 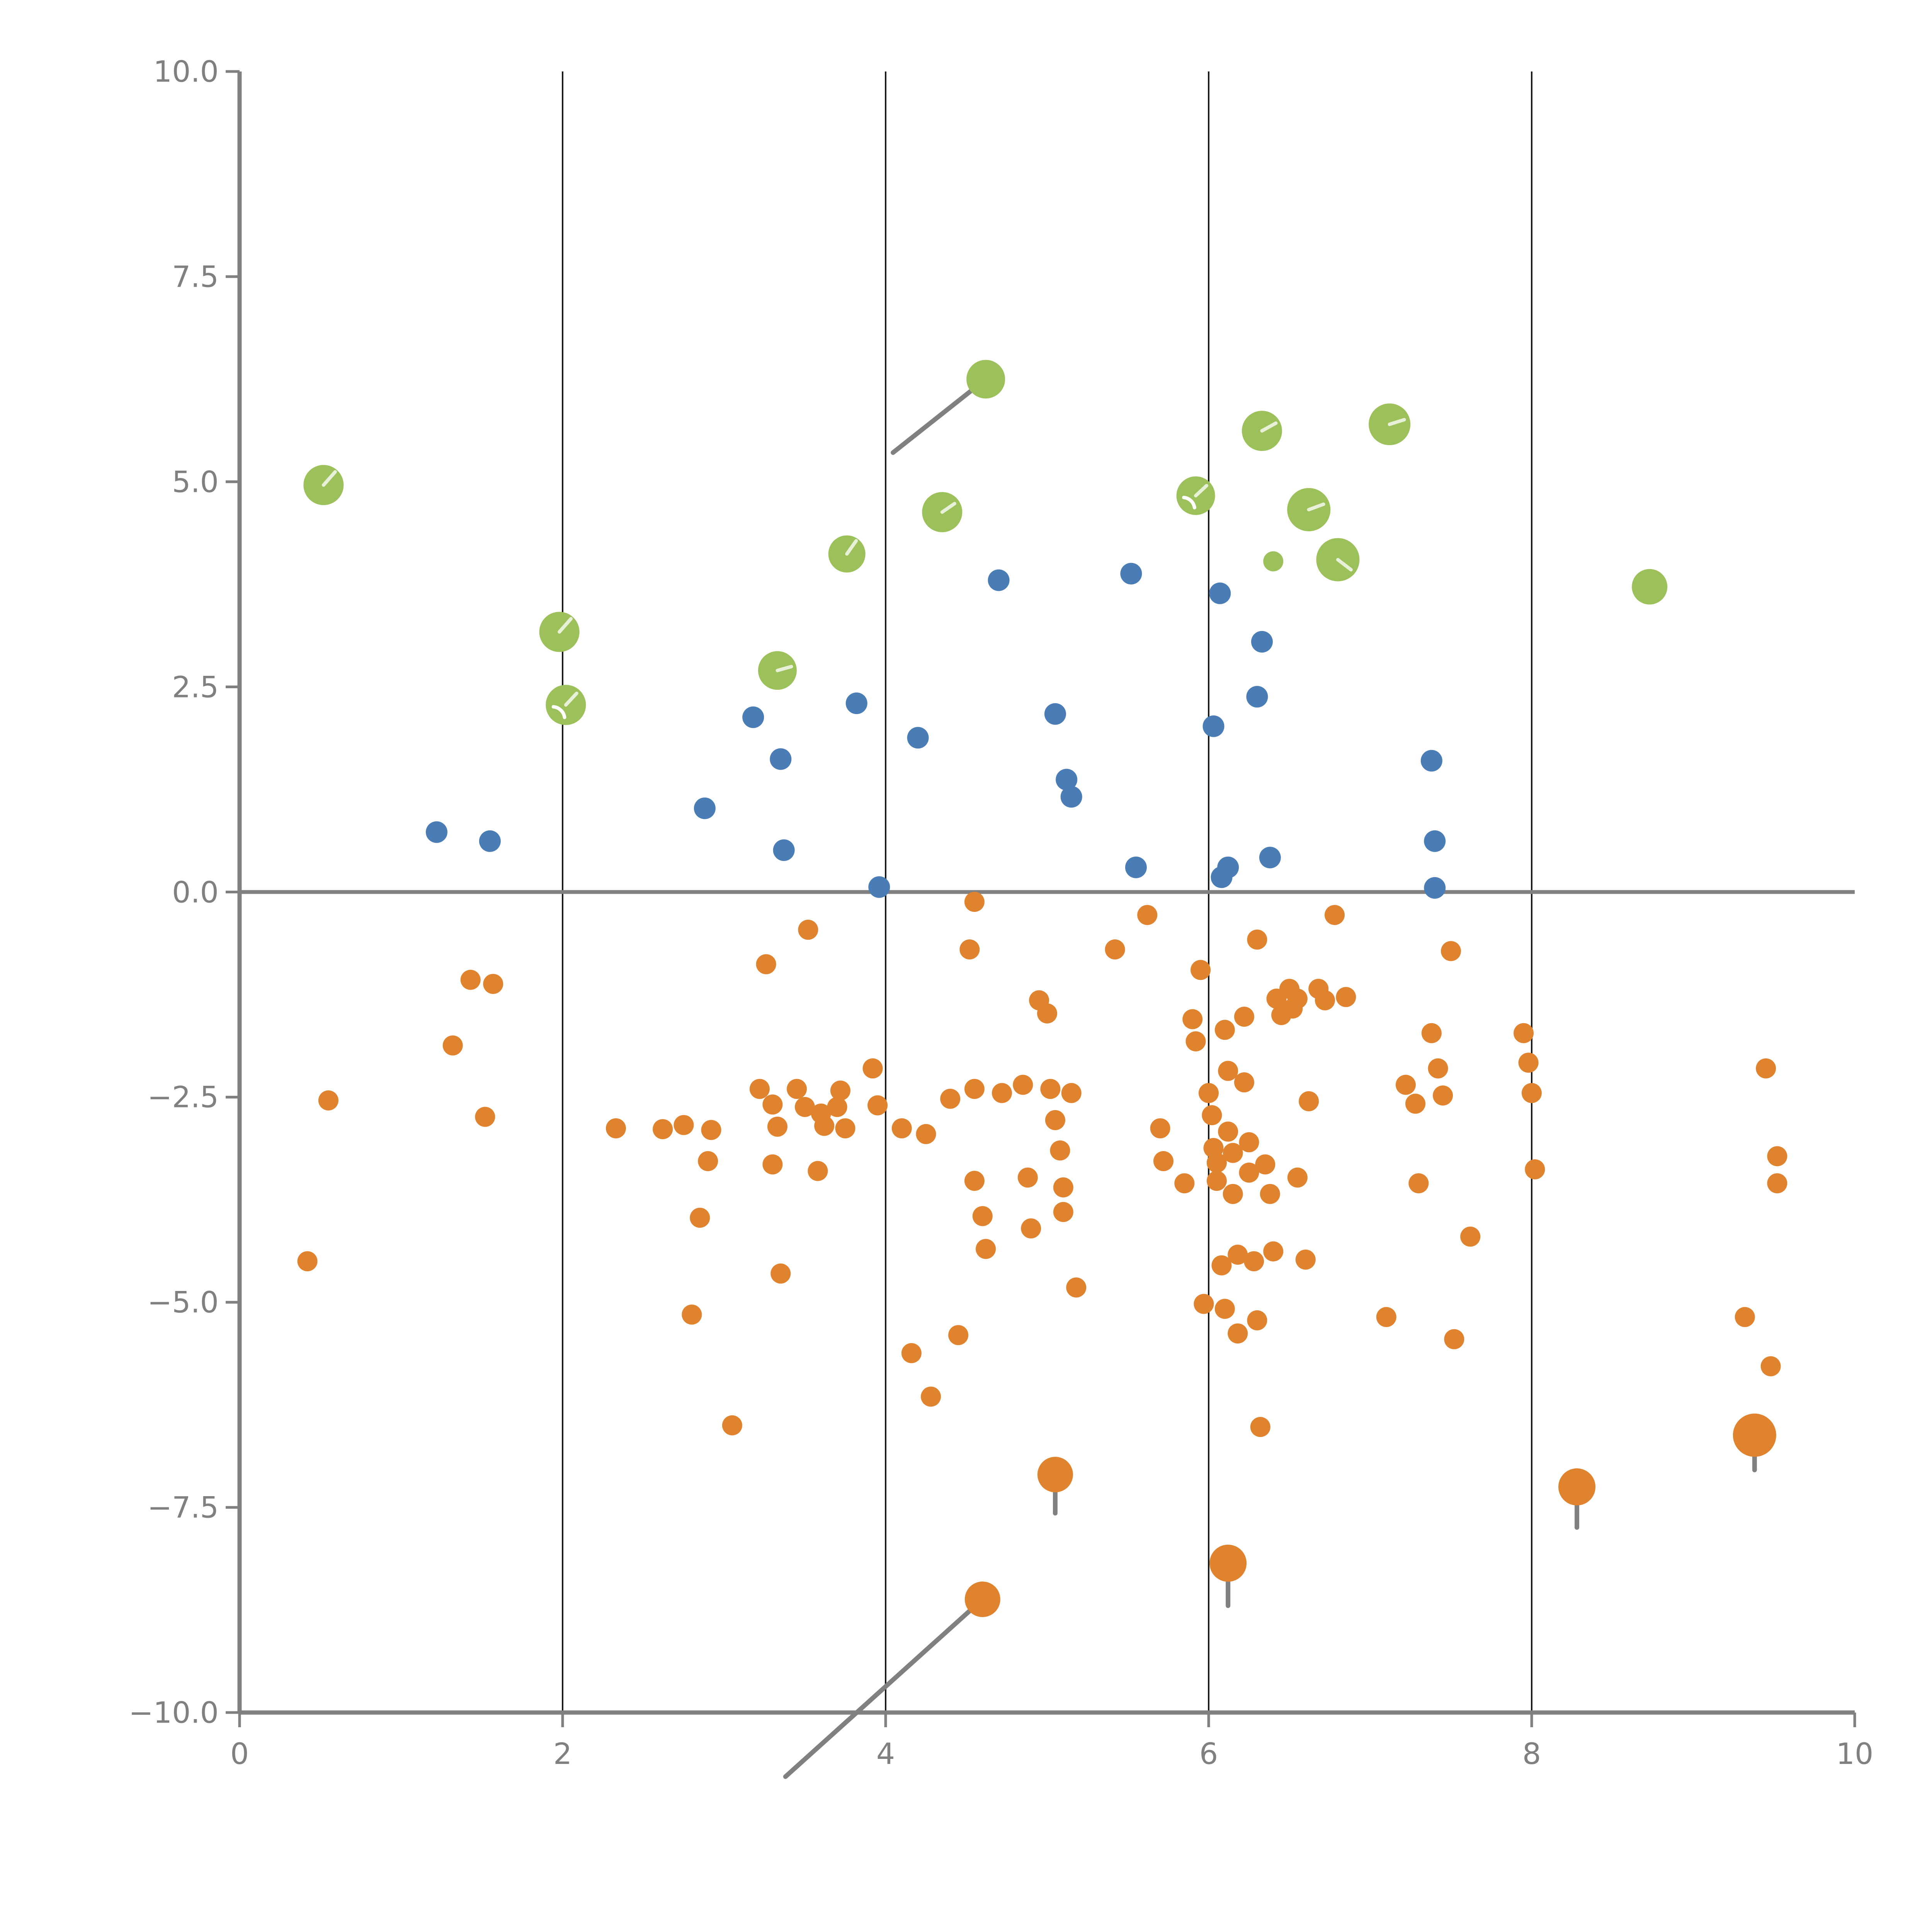 I want to click on y-tick-label: 5.0, so click(x=196, y=482).